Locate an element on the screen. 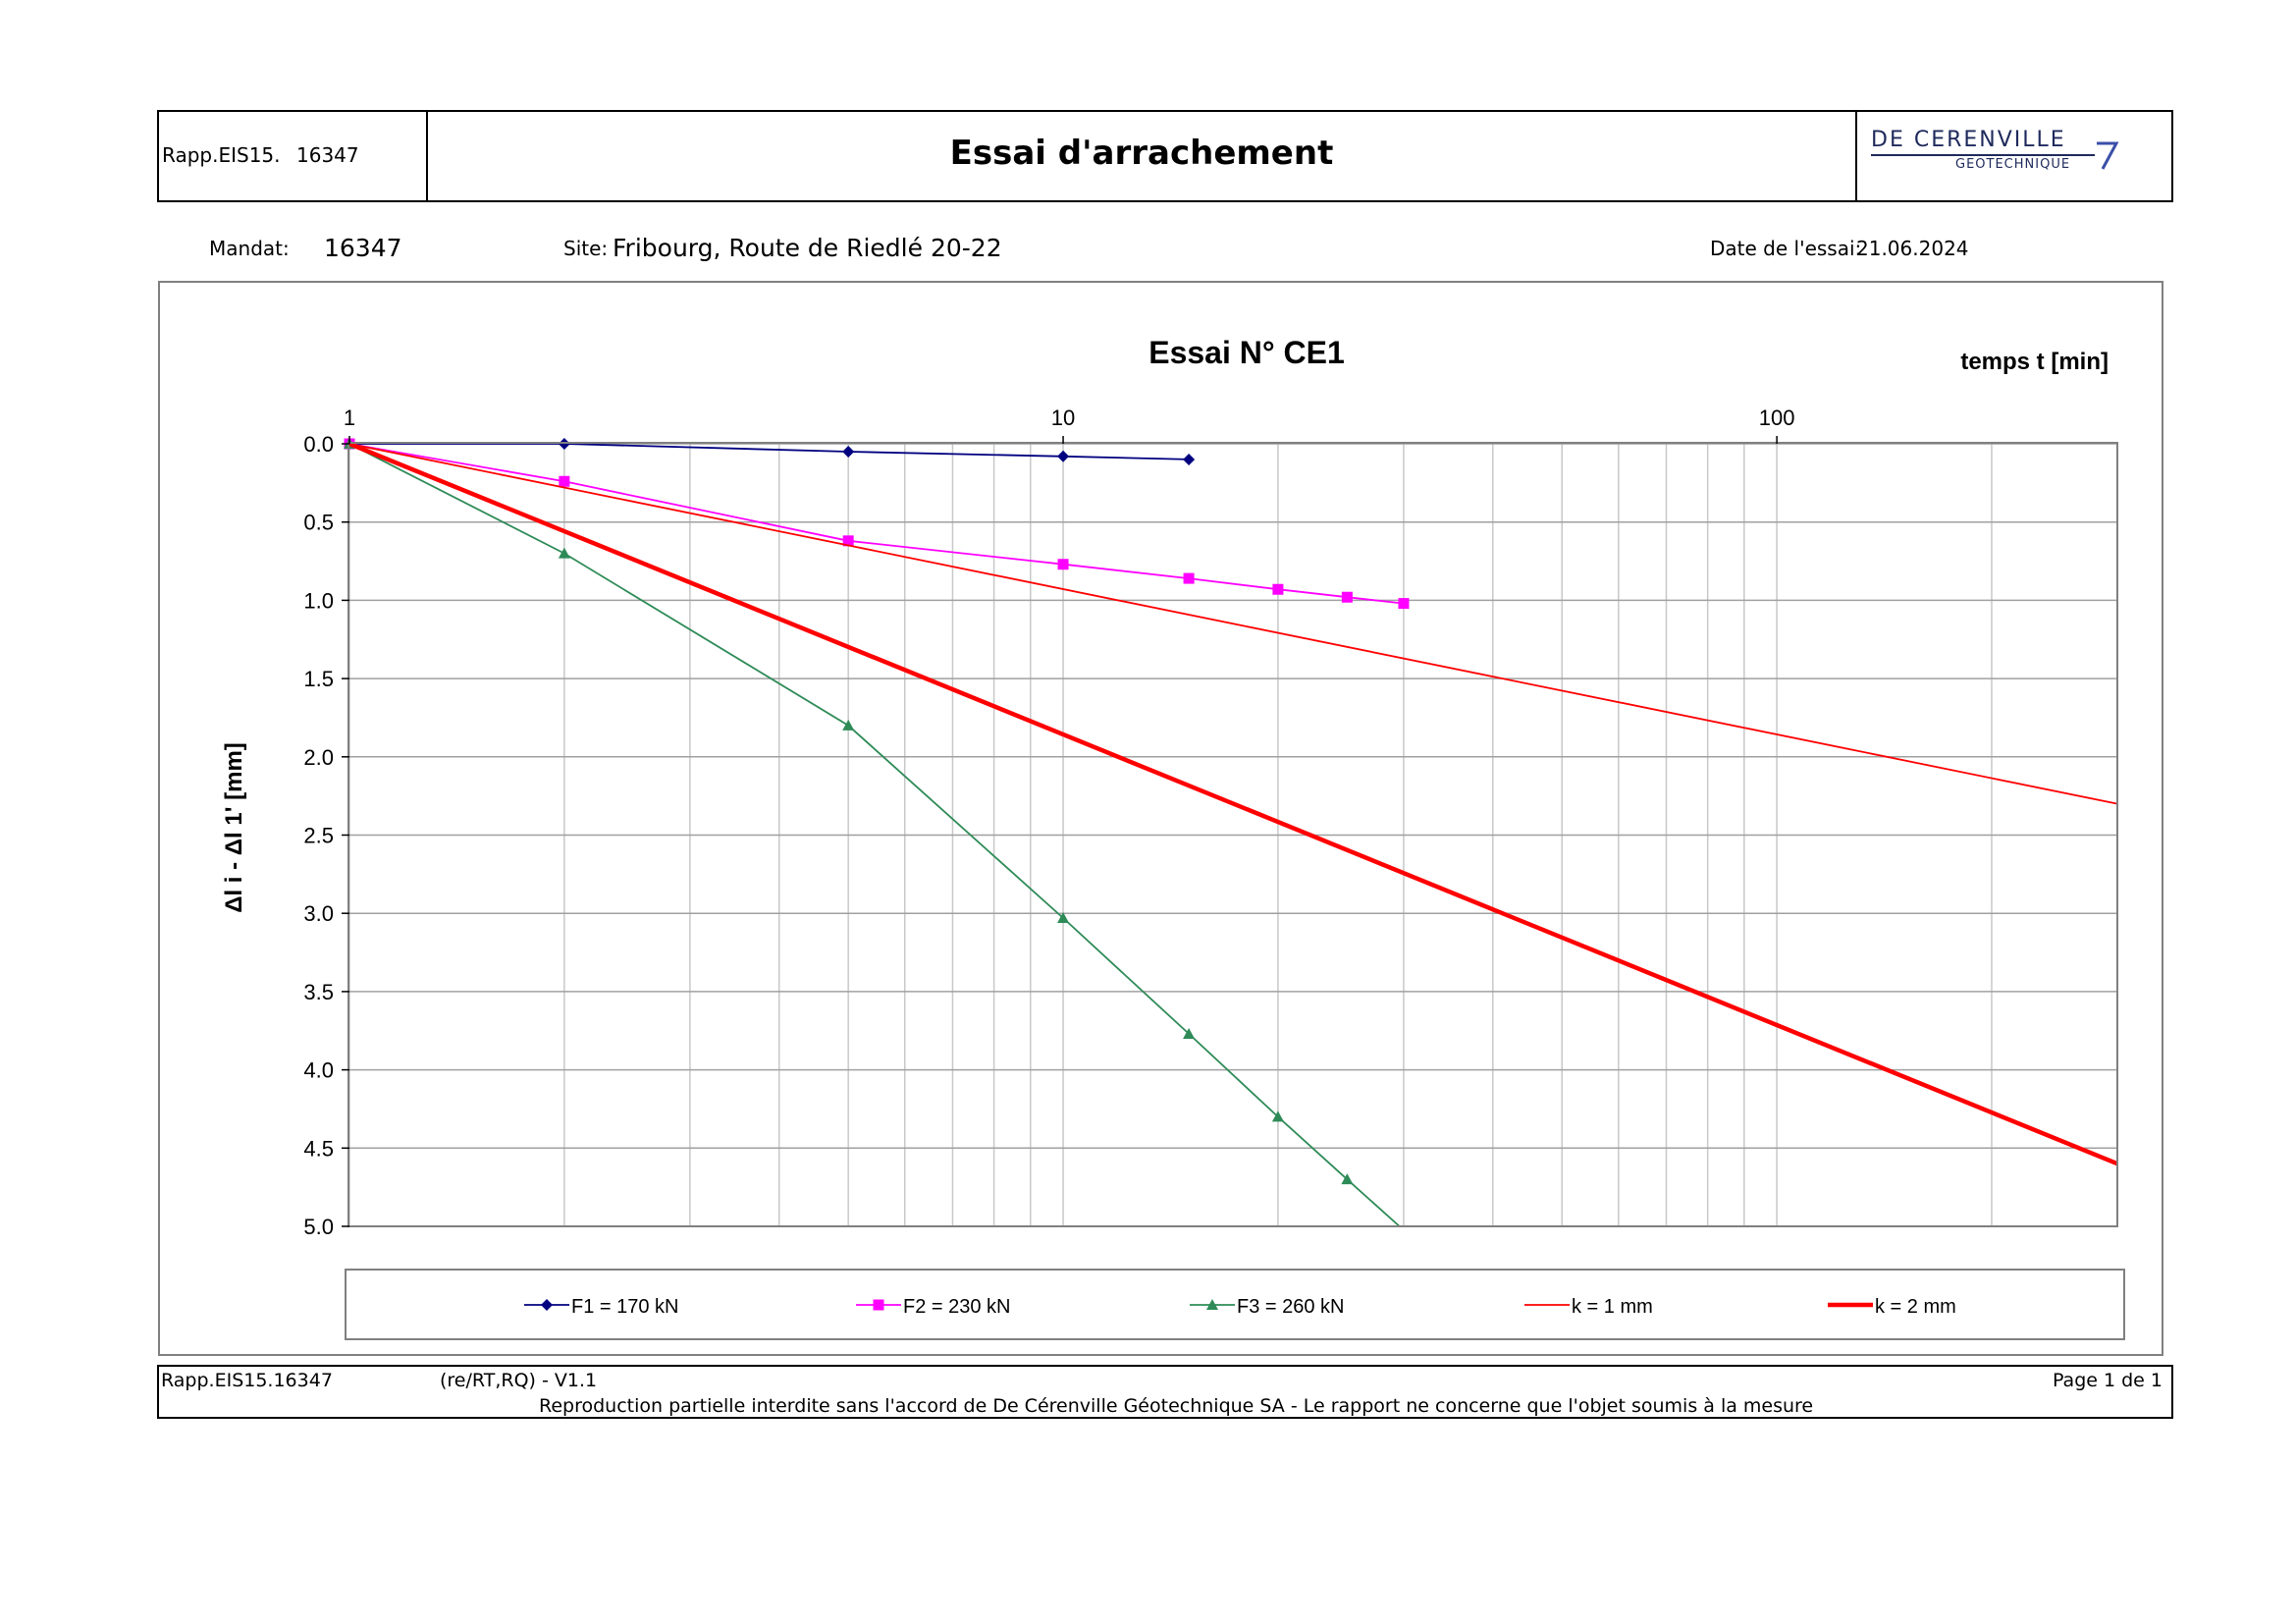  company-logo: DE CERENVILLE GEOTECHNIQUE is located at coordinates (1997, 153).